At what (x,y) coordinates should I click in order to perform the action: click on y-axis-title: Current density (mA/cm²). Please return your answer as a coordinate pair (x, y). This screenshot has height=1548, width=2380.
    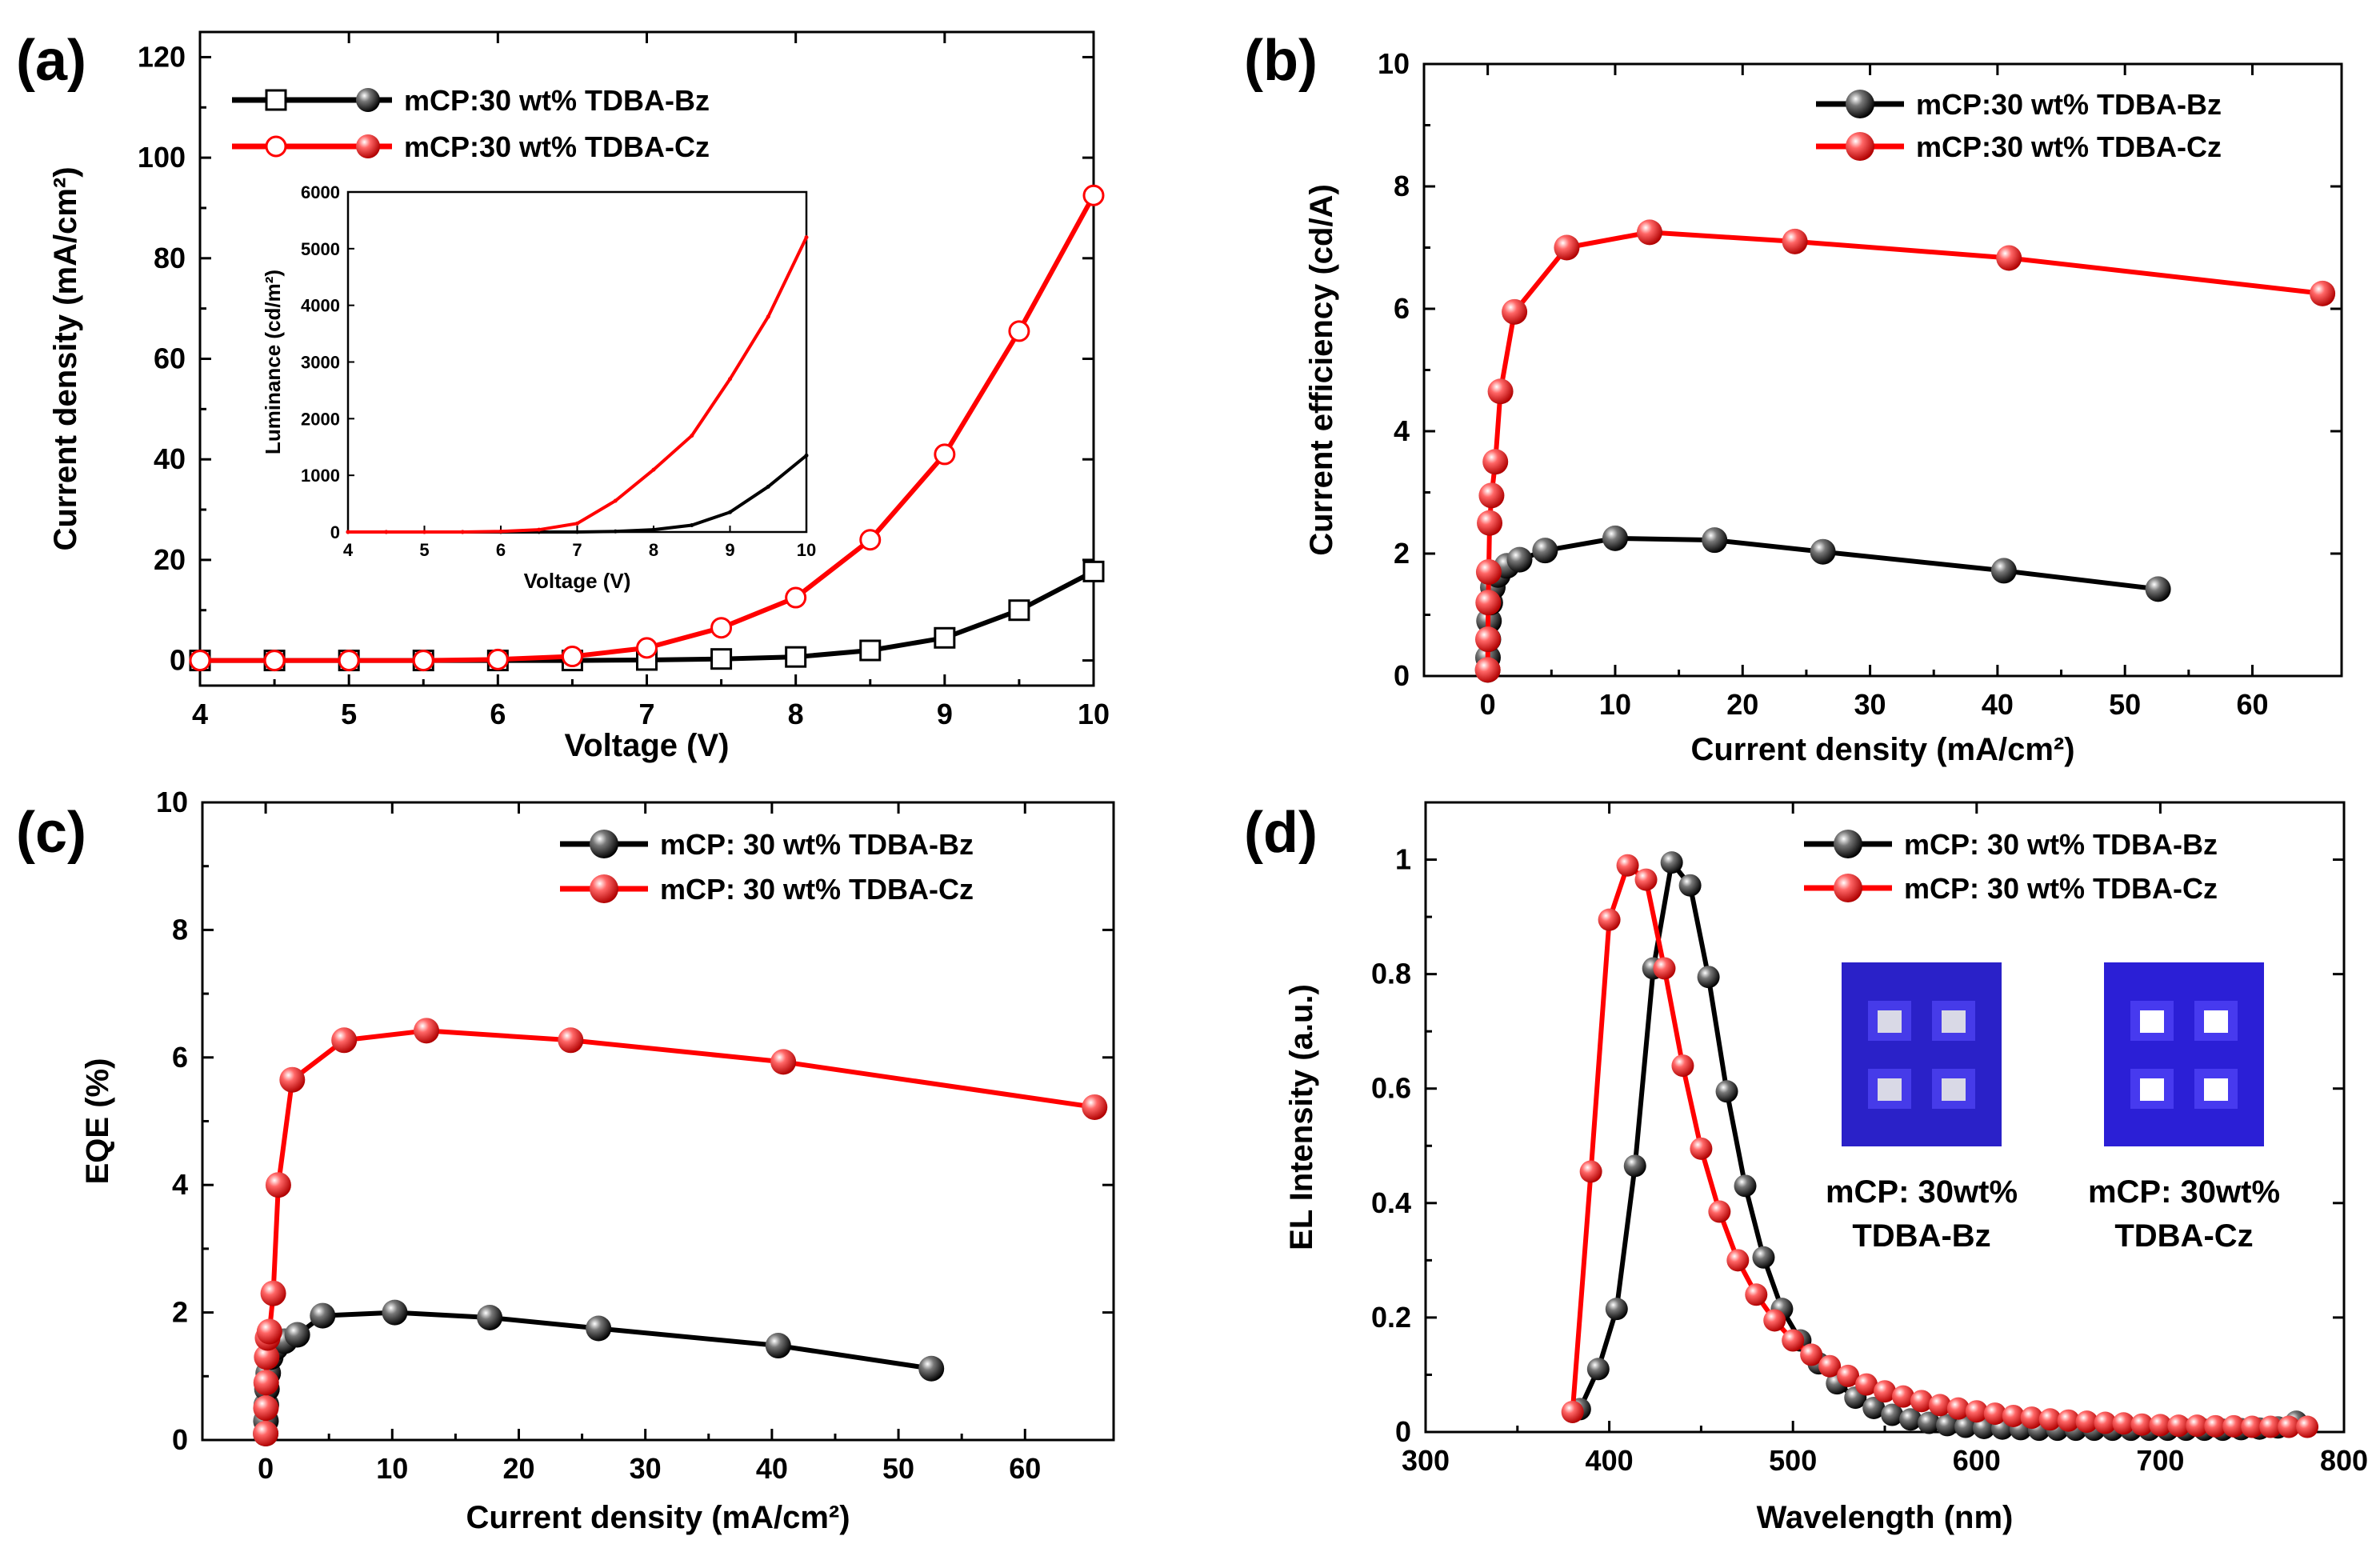
    Looking at the image, I should click on (65, 358).